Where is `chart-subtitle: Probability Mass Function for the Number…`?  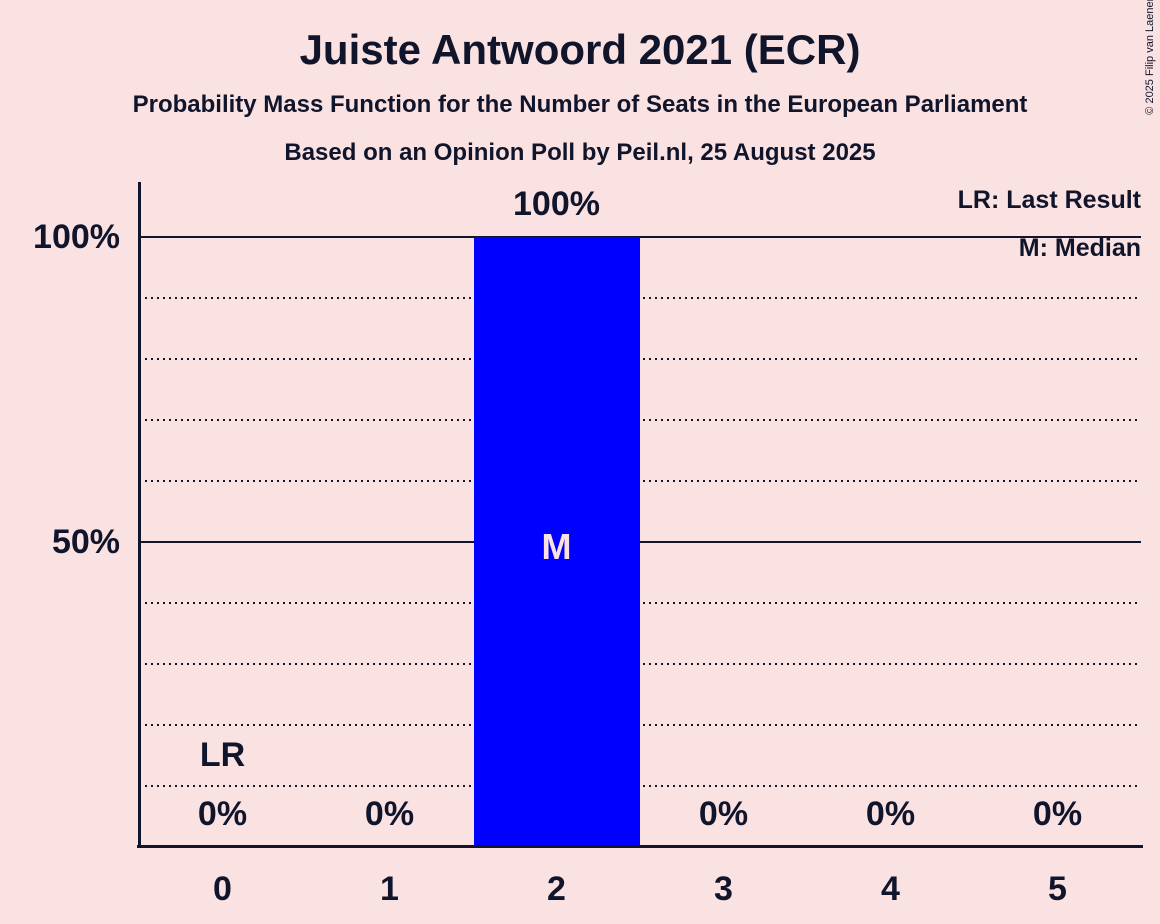 chart-subtitle: Probability Mass Function for the Number… is located at coordinates (580, 104).